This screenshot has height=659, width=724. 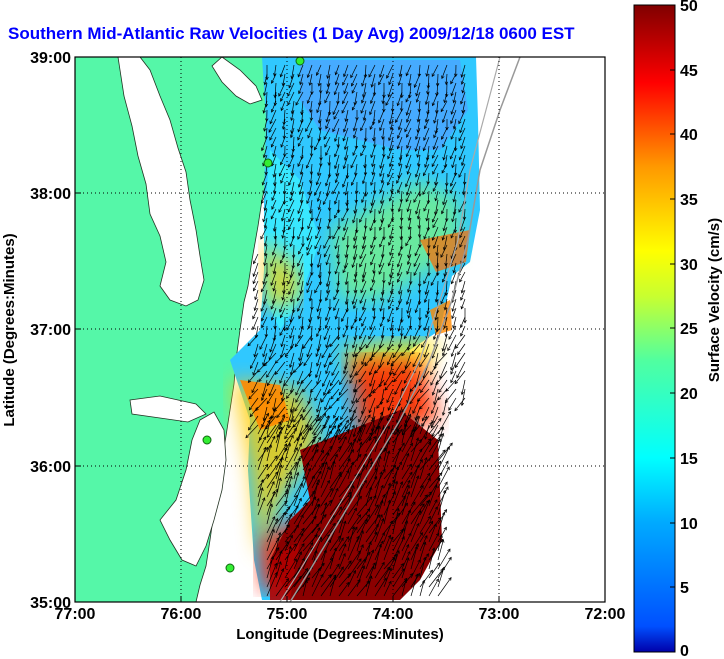 I want to click on y-axis-label: Latitude (Degrees:Minutes), so click(x=9, y=329).